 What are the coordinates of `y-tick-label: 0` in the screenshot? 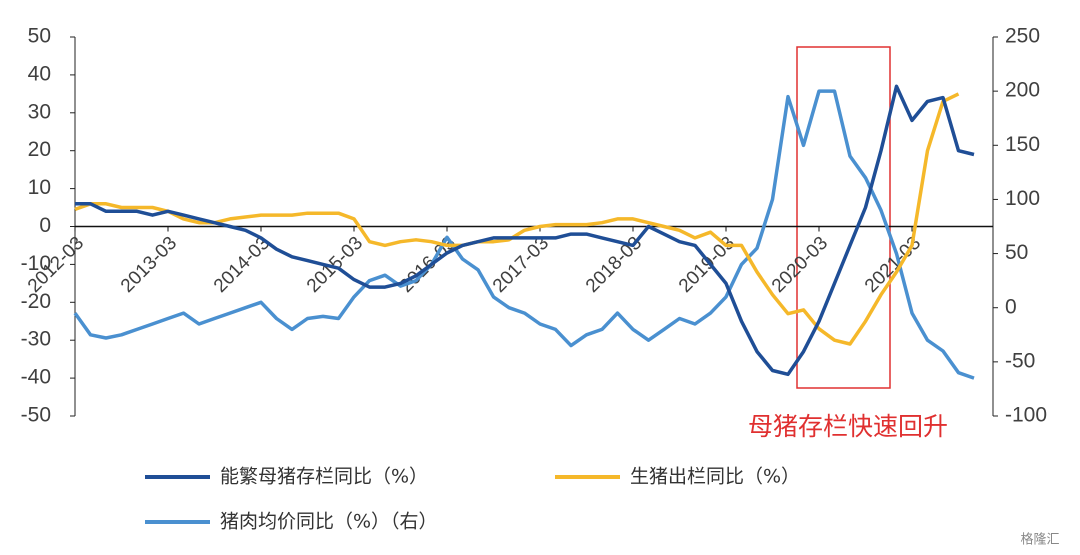 It's located at (45, 225).